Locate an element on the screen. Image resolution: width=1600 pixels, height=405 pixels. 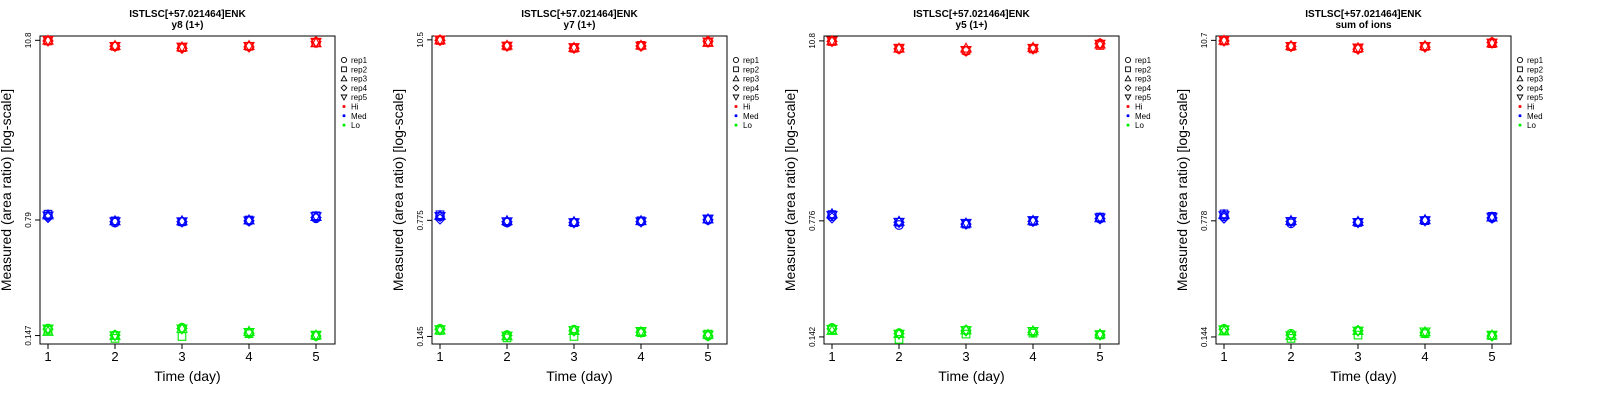
y-tick-label: 10.8 is located at coordinates (812, 41).